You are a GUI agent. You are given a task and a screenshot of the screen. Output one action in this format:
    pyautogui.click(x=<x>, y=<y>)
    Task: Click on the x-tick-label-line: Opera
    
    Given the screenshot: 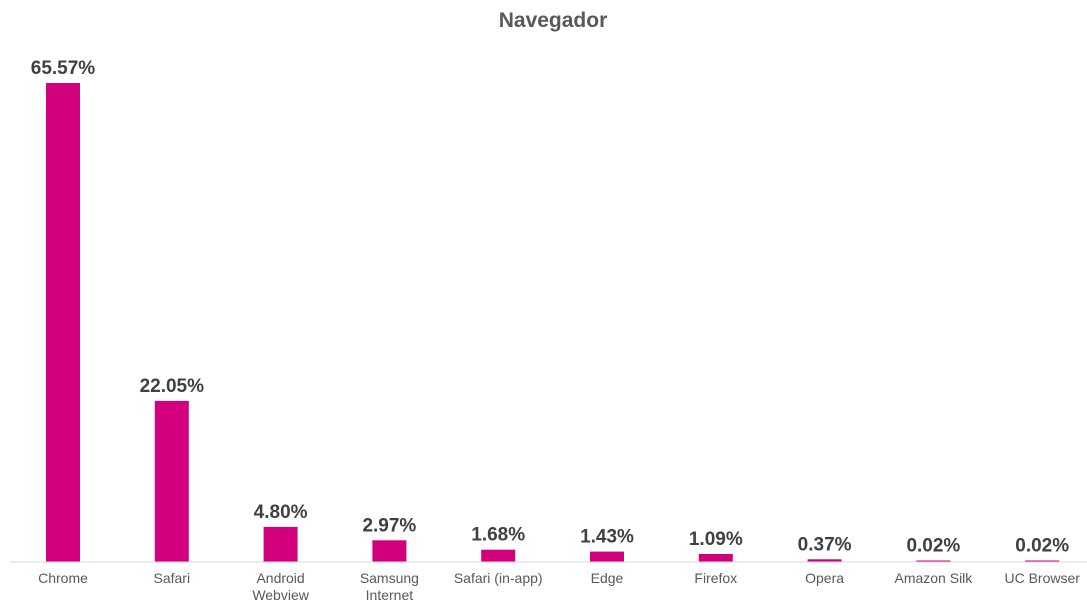 What is the action you would take?
    pyautogui.click(x=824, y=578)
    